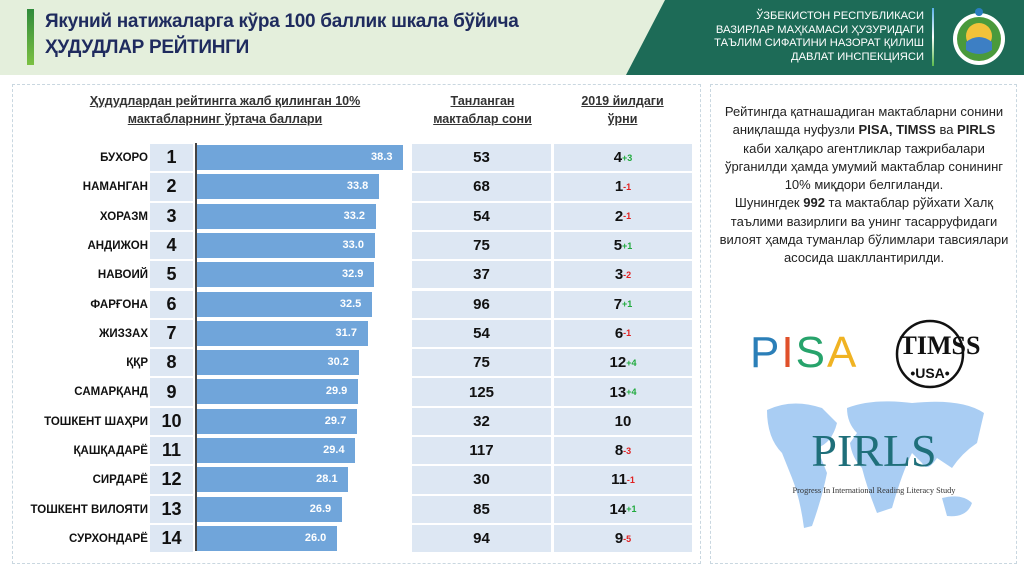 The height and width of the screenshot is (576, 1024). Describe the element at coordinates (124, 158) in the screenshot. I see `region-name: БУХОРО` at that location.